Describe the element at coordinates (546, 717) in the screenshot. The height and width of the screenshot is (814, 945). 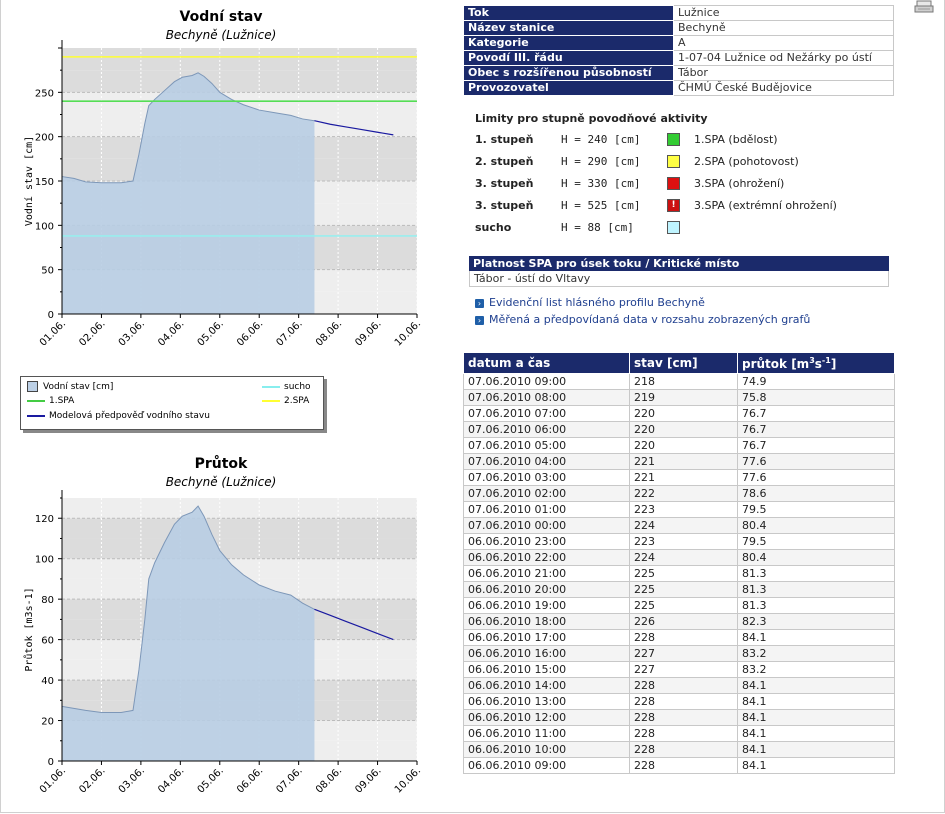
I see `cell-datetime: 06.06.2010 12:00` at that location.